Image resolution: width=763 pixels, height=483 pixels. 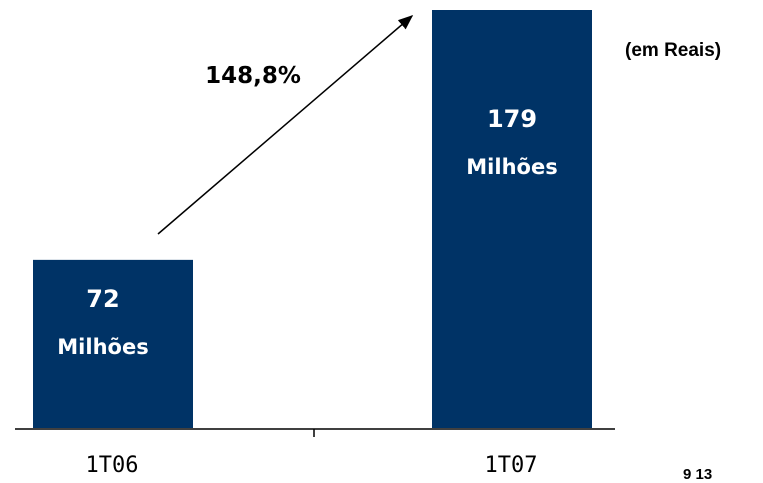 I want to click on bar-value-label: 179, so click(x=512, y=119).